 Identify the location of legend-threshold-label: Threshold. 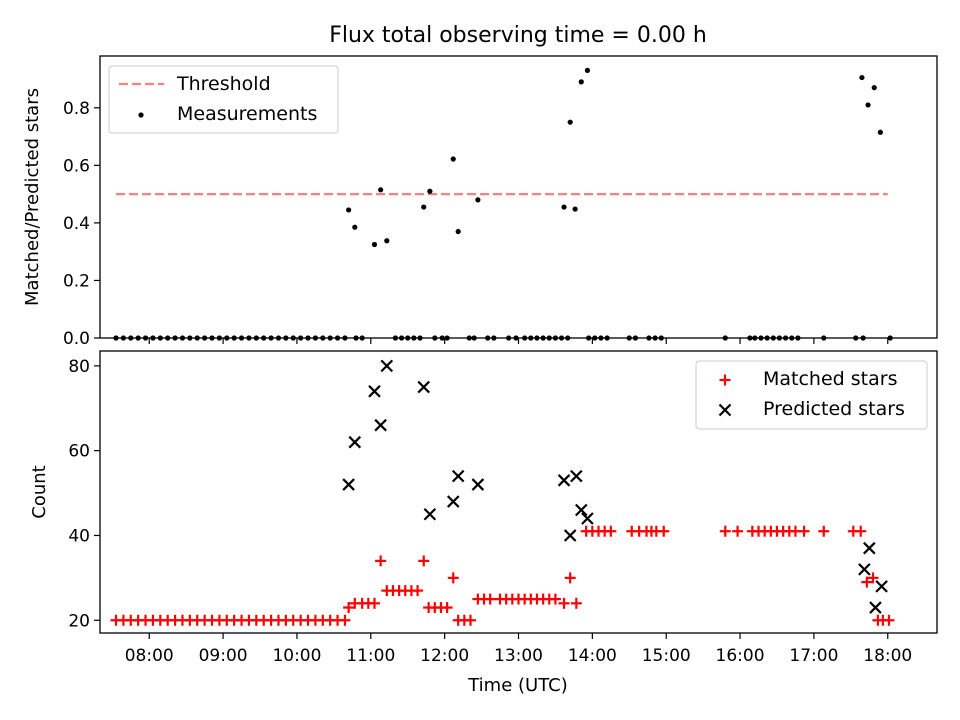
(223, 84).